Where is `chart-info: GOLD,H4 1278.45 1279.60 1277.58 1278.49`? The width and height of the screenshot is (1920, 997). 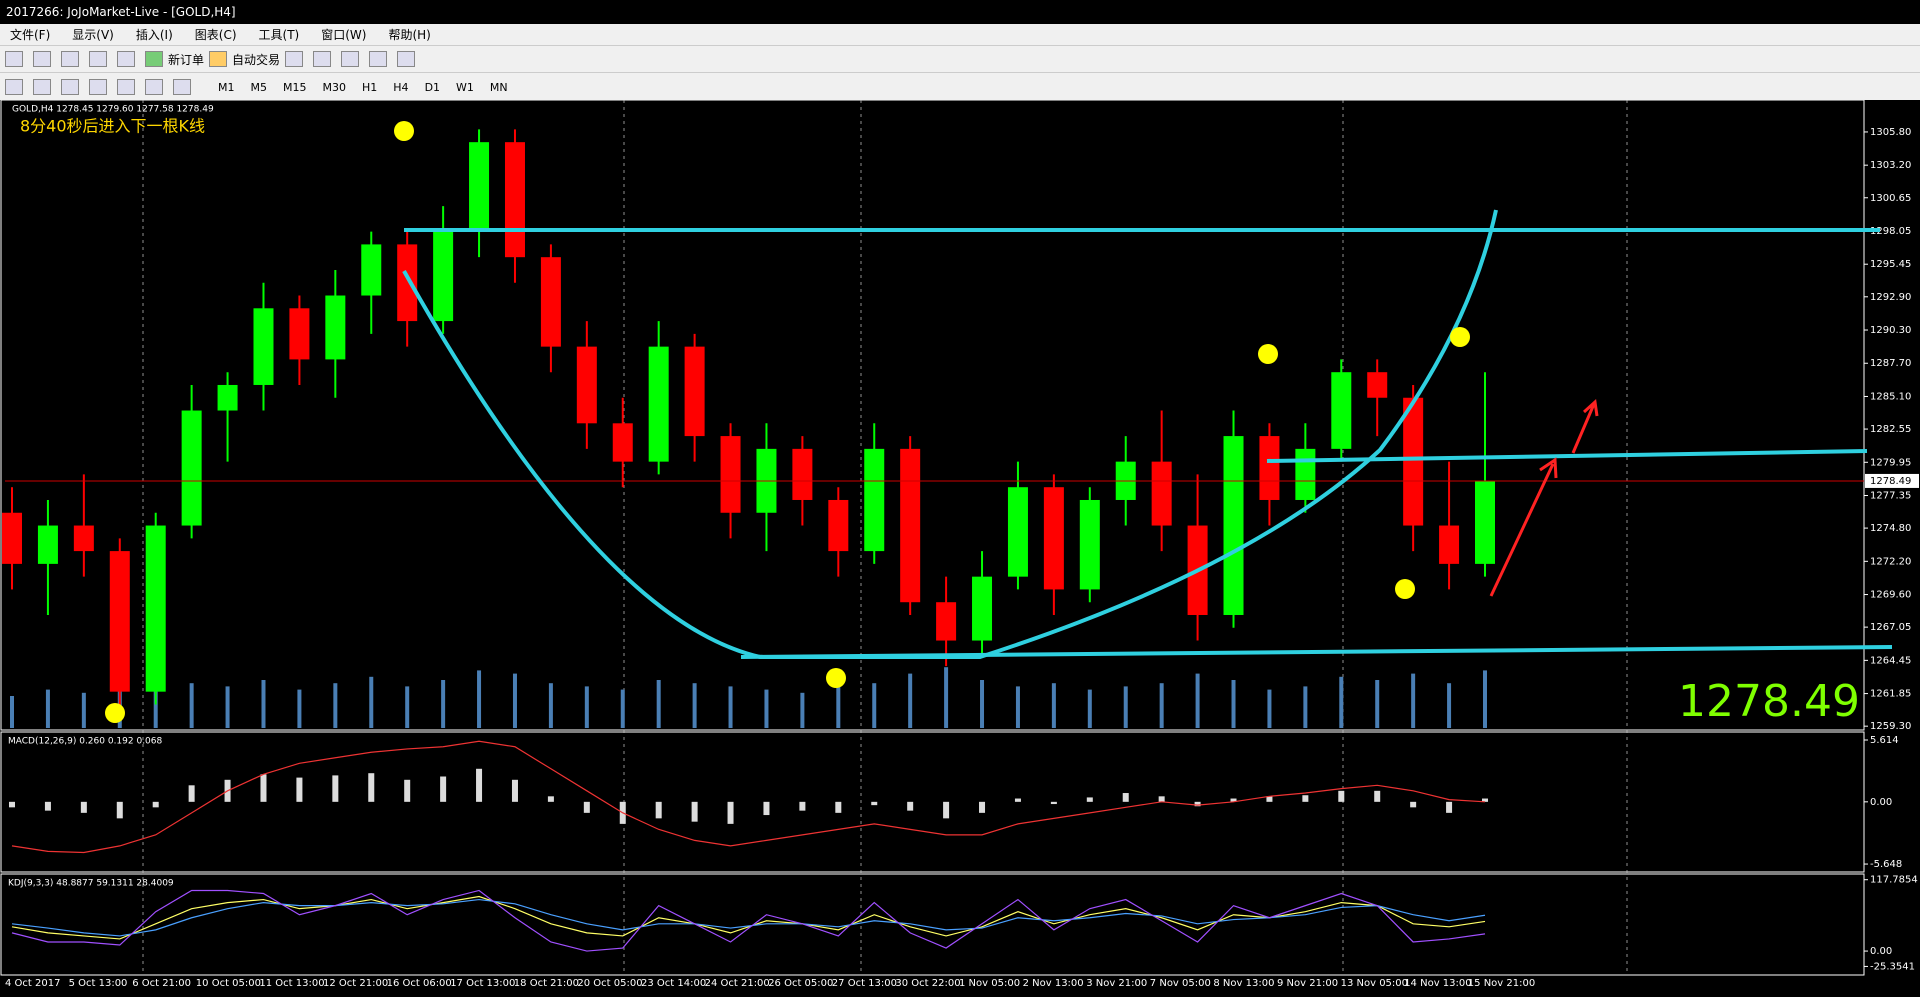
chart-info: GOLD,H4 1278.45 1279.60 1277.58 1278.49 is located at coordinates (113, 110).